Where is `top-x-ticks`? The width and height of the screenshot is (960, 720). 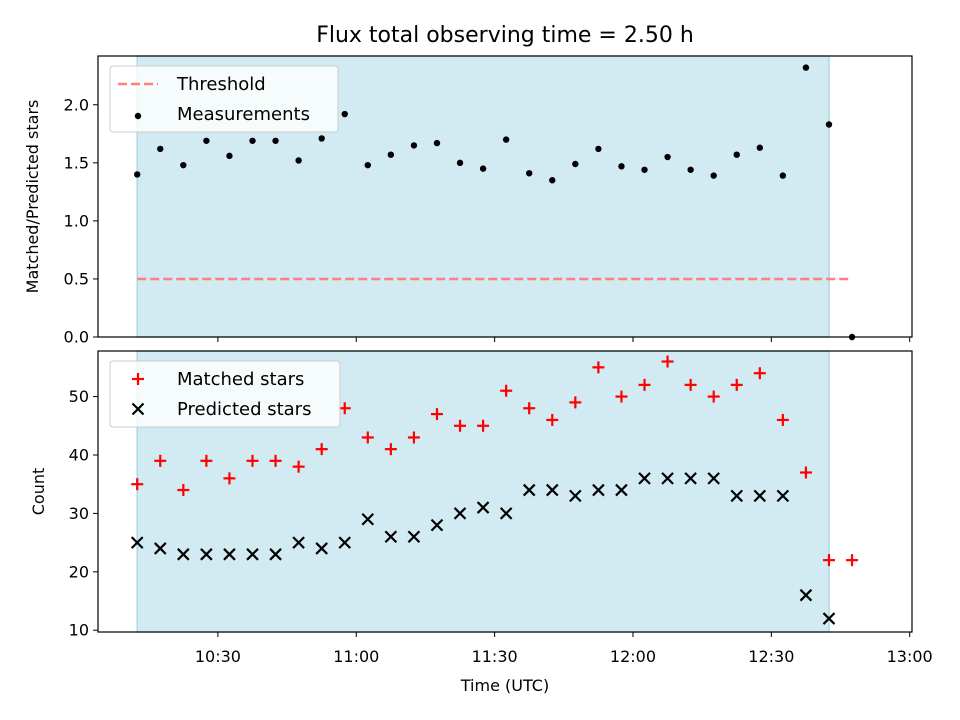 top-x-ticks is located at coordinates (564, 339).